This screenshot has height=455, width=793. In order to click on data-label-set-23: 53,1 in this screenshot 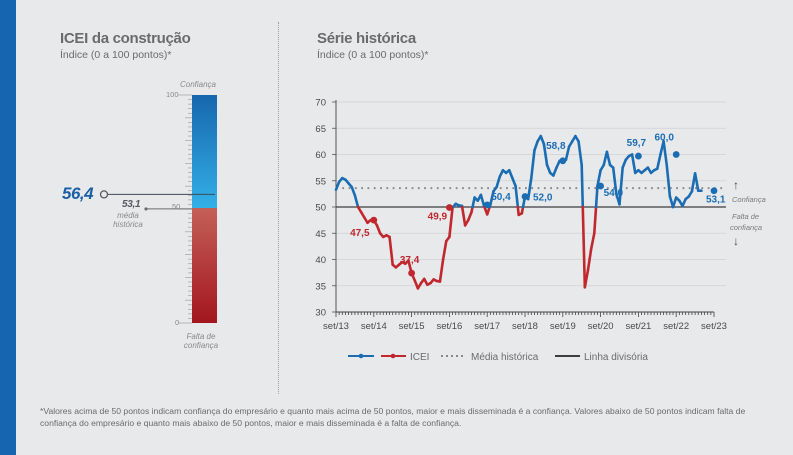, I will do `click(716, 200)`.